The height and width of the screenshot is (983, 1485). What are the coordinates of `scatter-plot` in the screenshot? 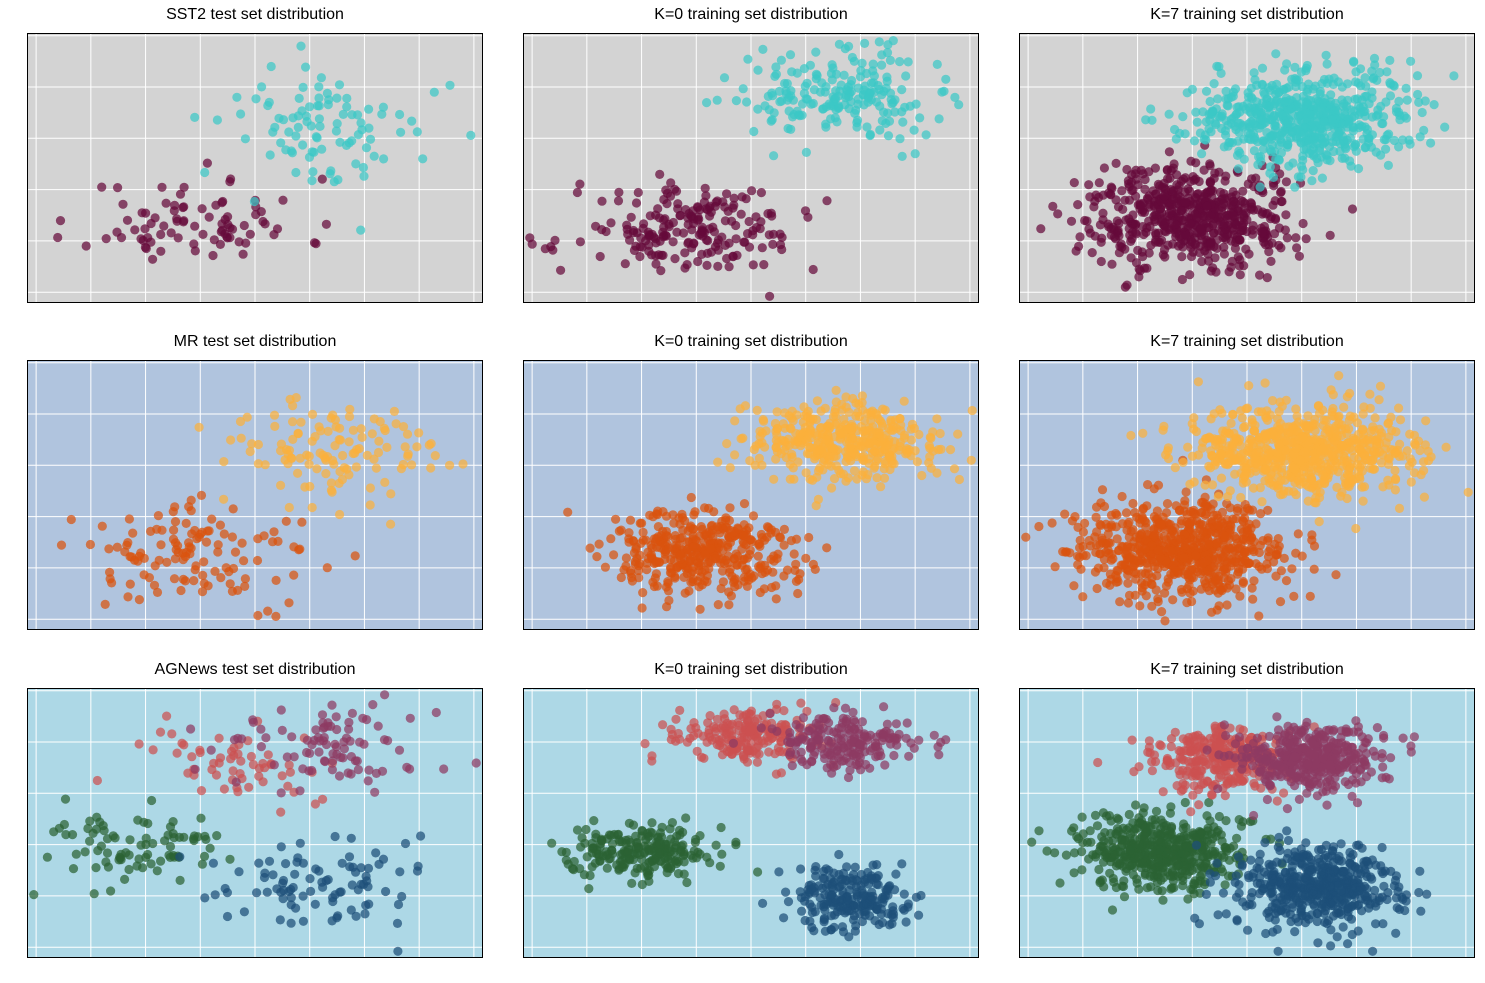 It's located at (255, 168).